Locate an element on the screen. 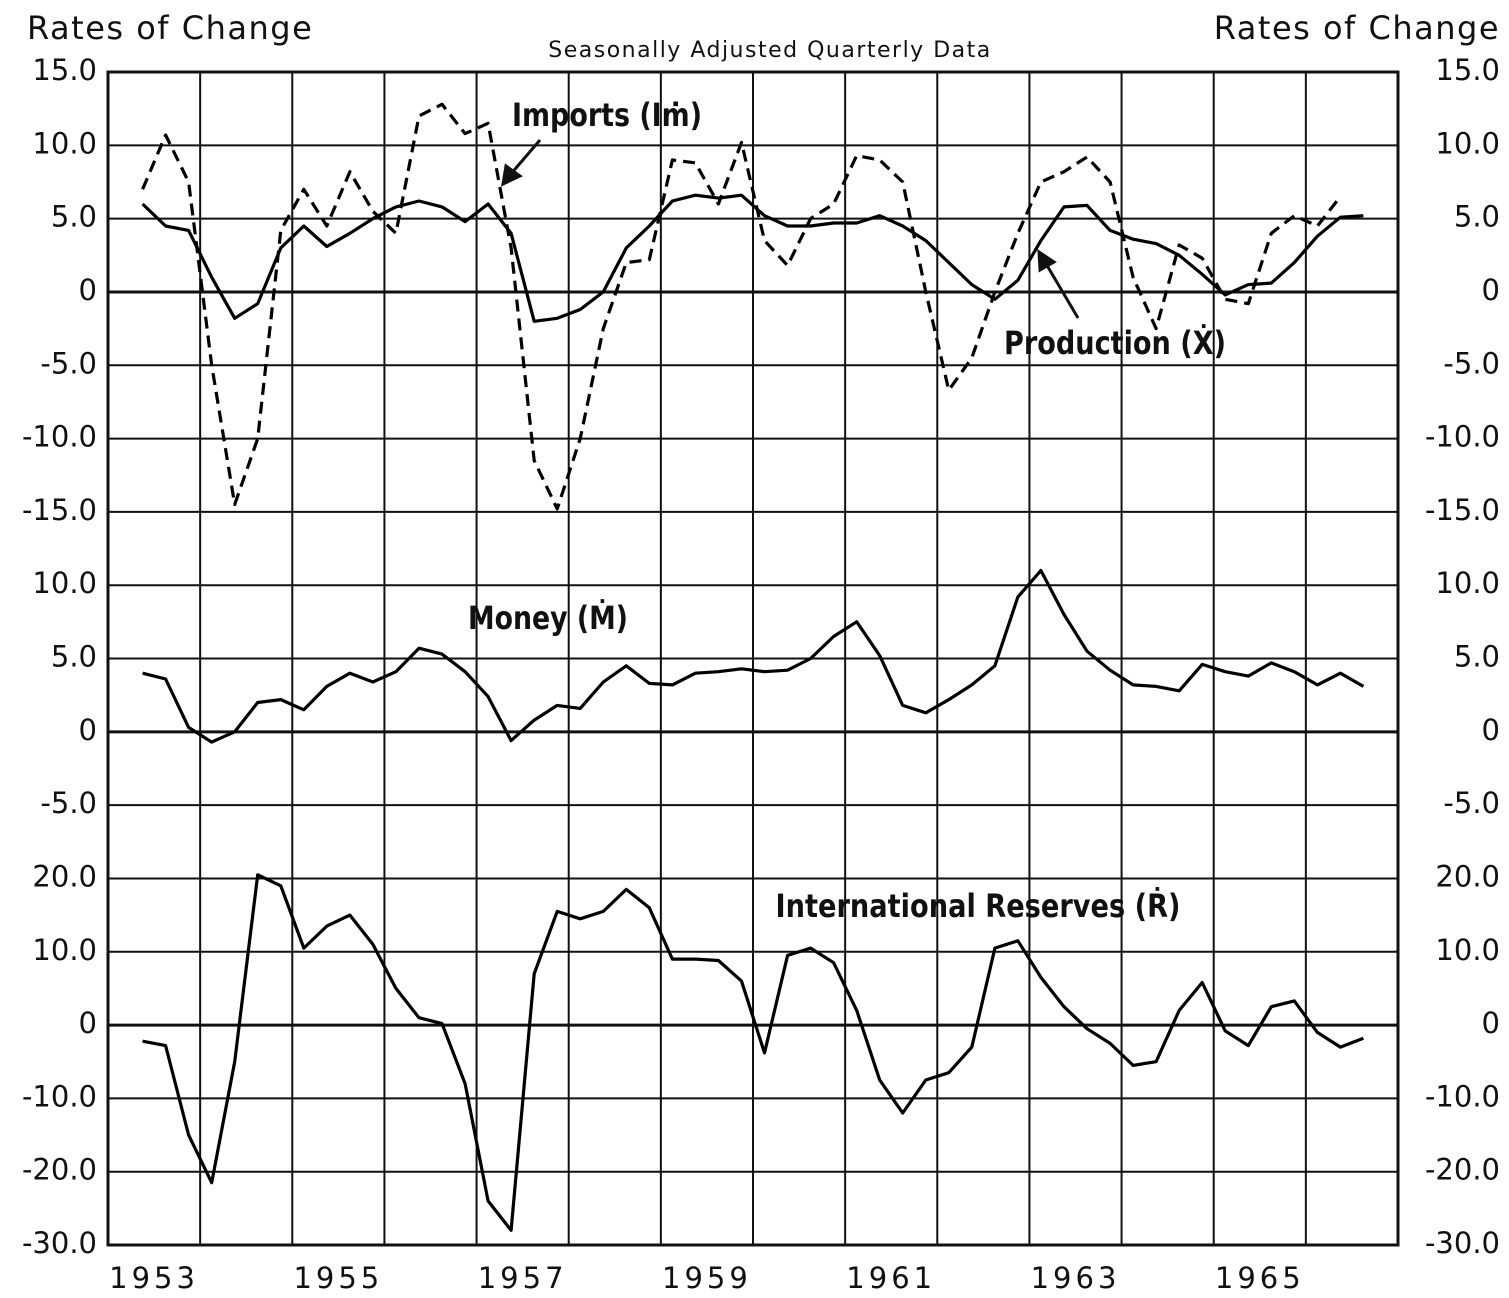  subtitle: Seasonally Adjusted Quarterly Data is located at coordinates (769, 50).